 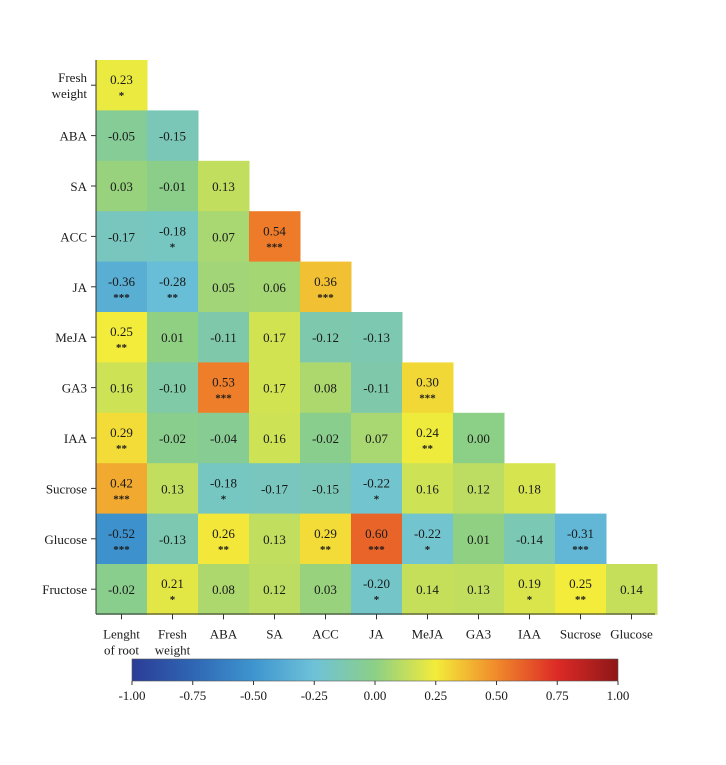 I want to click on cell-value: 0.36, so click(x=325, y=281).